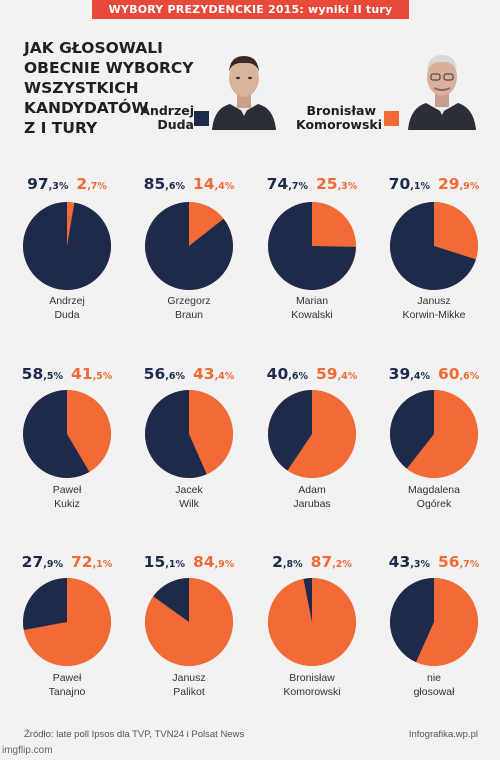 The image size is (500, 760). Describe the element at coordinates (312, 308) in the screenshot. I see `pie-caption: Marian Kowalski` at that location.